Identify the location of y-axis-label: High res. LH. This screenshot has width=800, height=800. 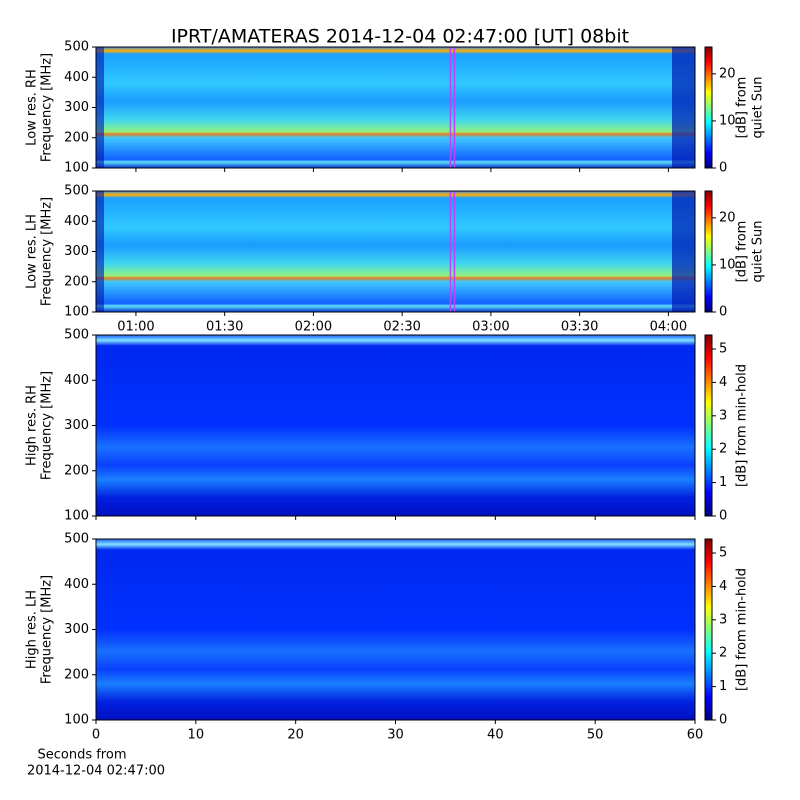
(32, 629).